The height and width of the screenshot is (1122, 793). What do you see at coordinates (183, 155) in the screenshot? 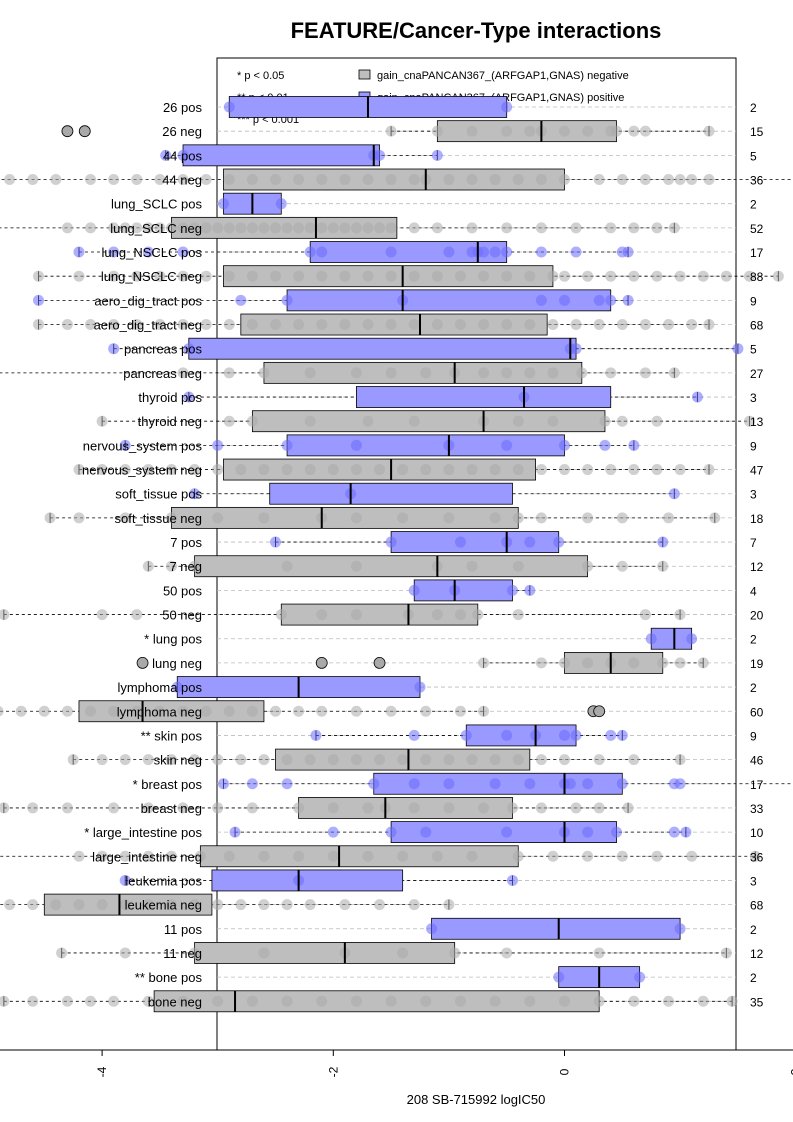
I see `row-label: 44 pos` at bounding box center [183, 155].